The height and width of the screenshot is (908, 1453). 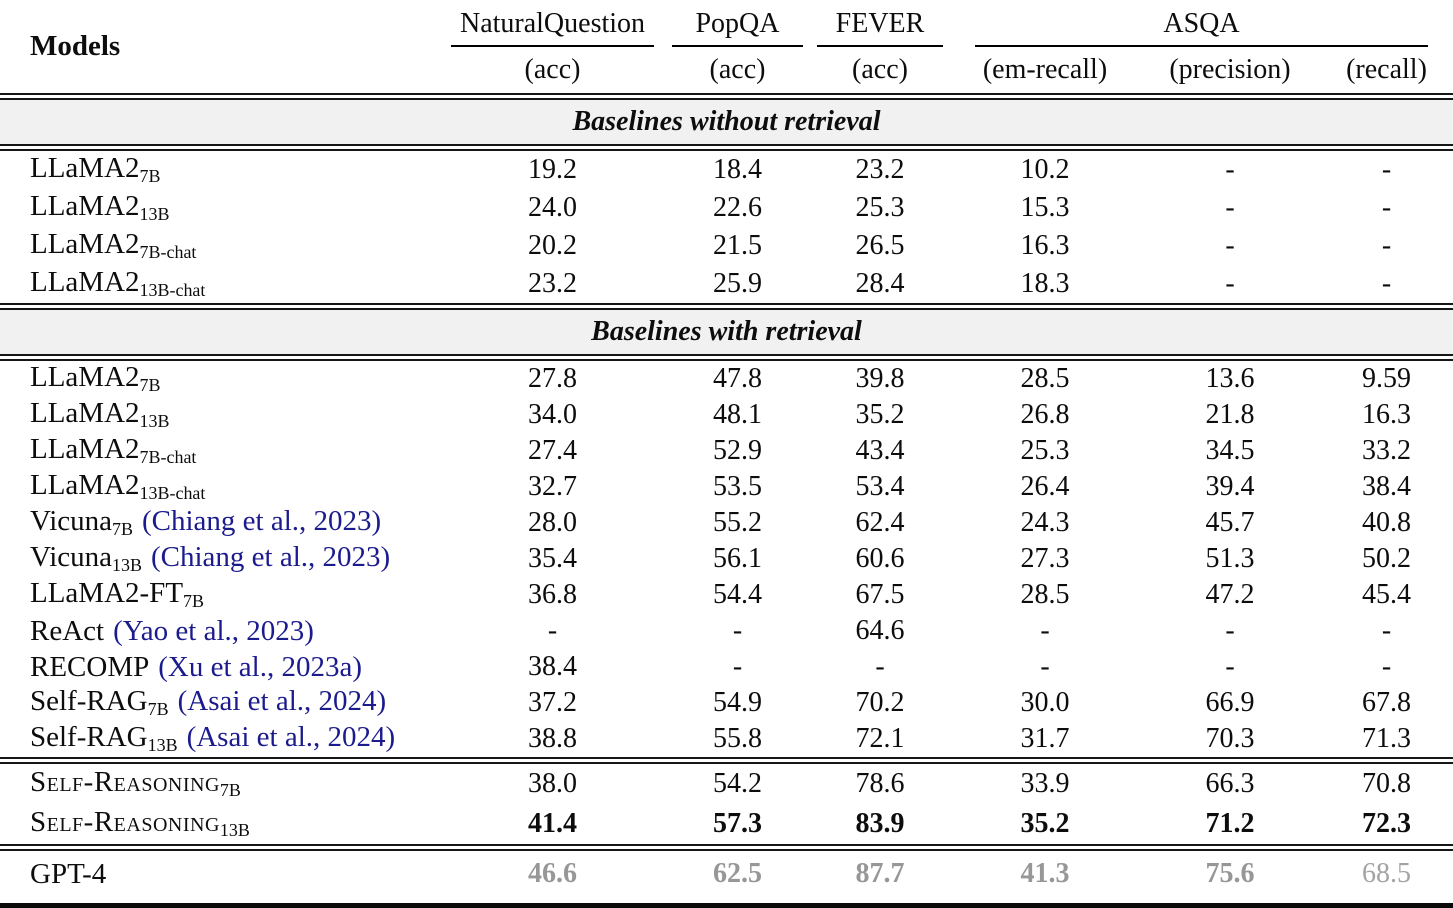 What do you see at coordinates (552, 378) in the screenshot?
I see `metric-value: 27.8` at bounding box center [552, 378].